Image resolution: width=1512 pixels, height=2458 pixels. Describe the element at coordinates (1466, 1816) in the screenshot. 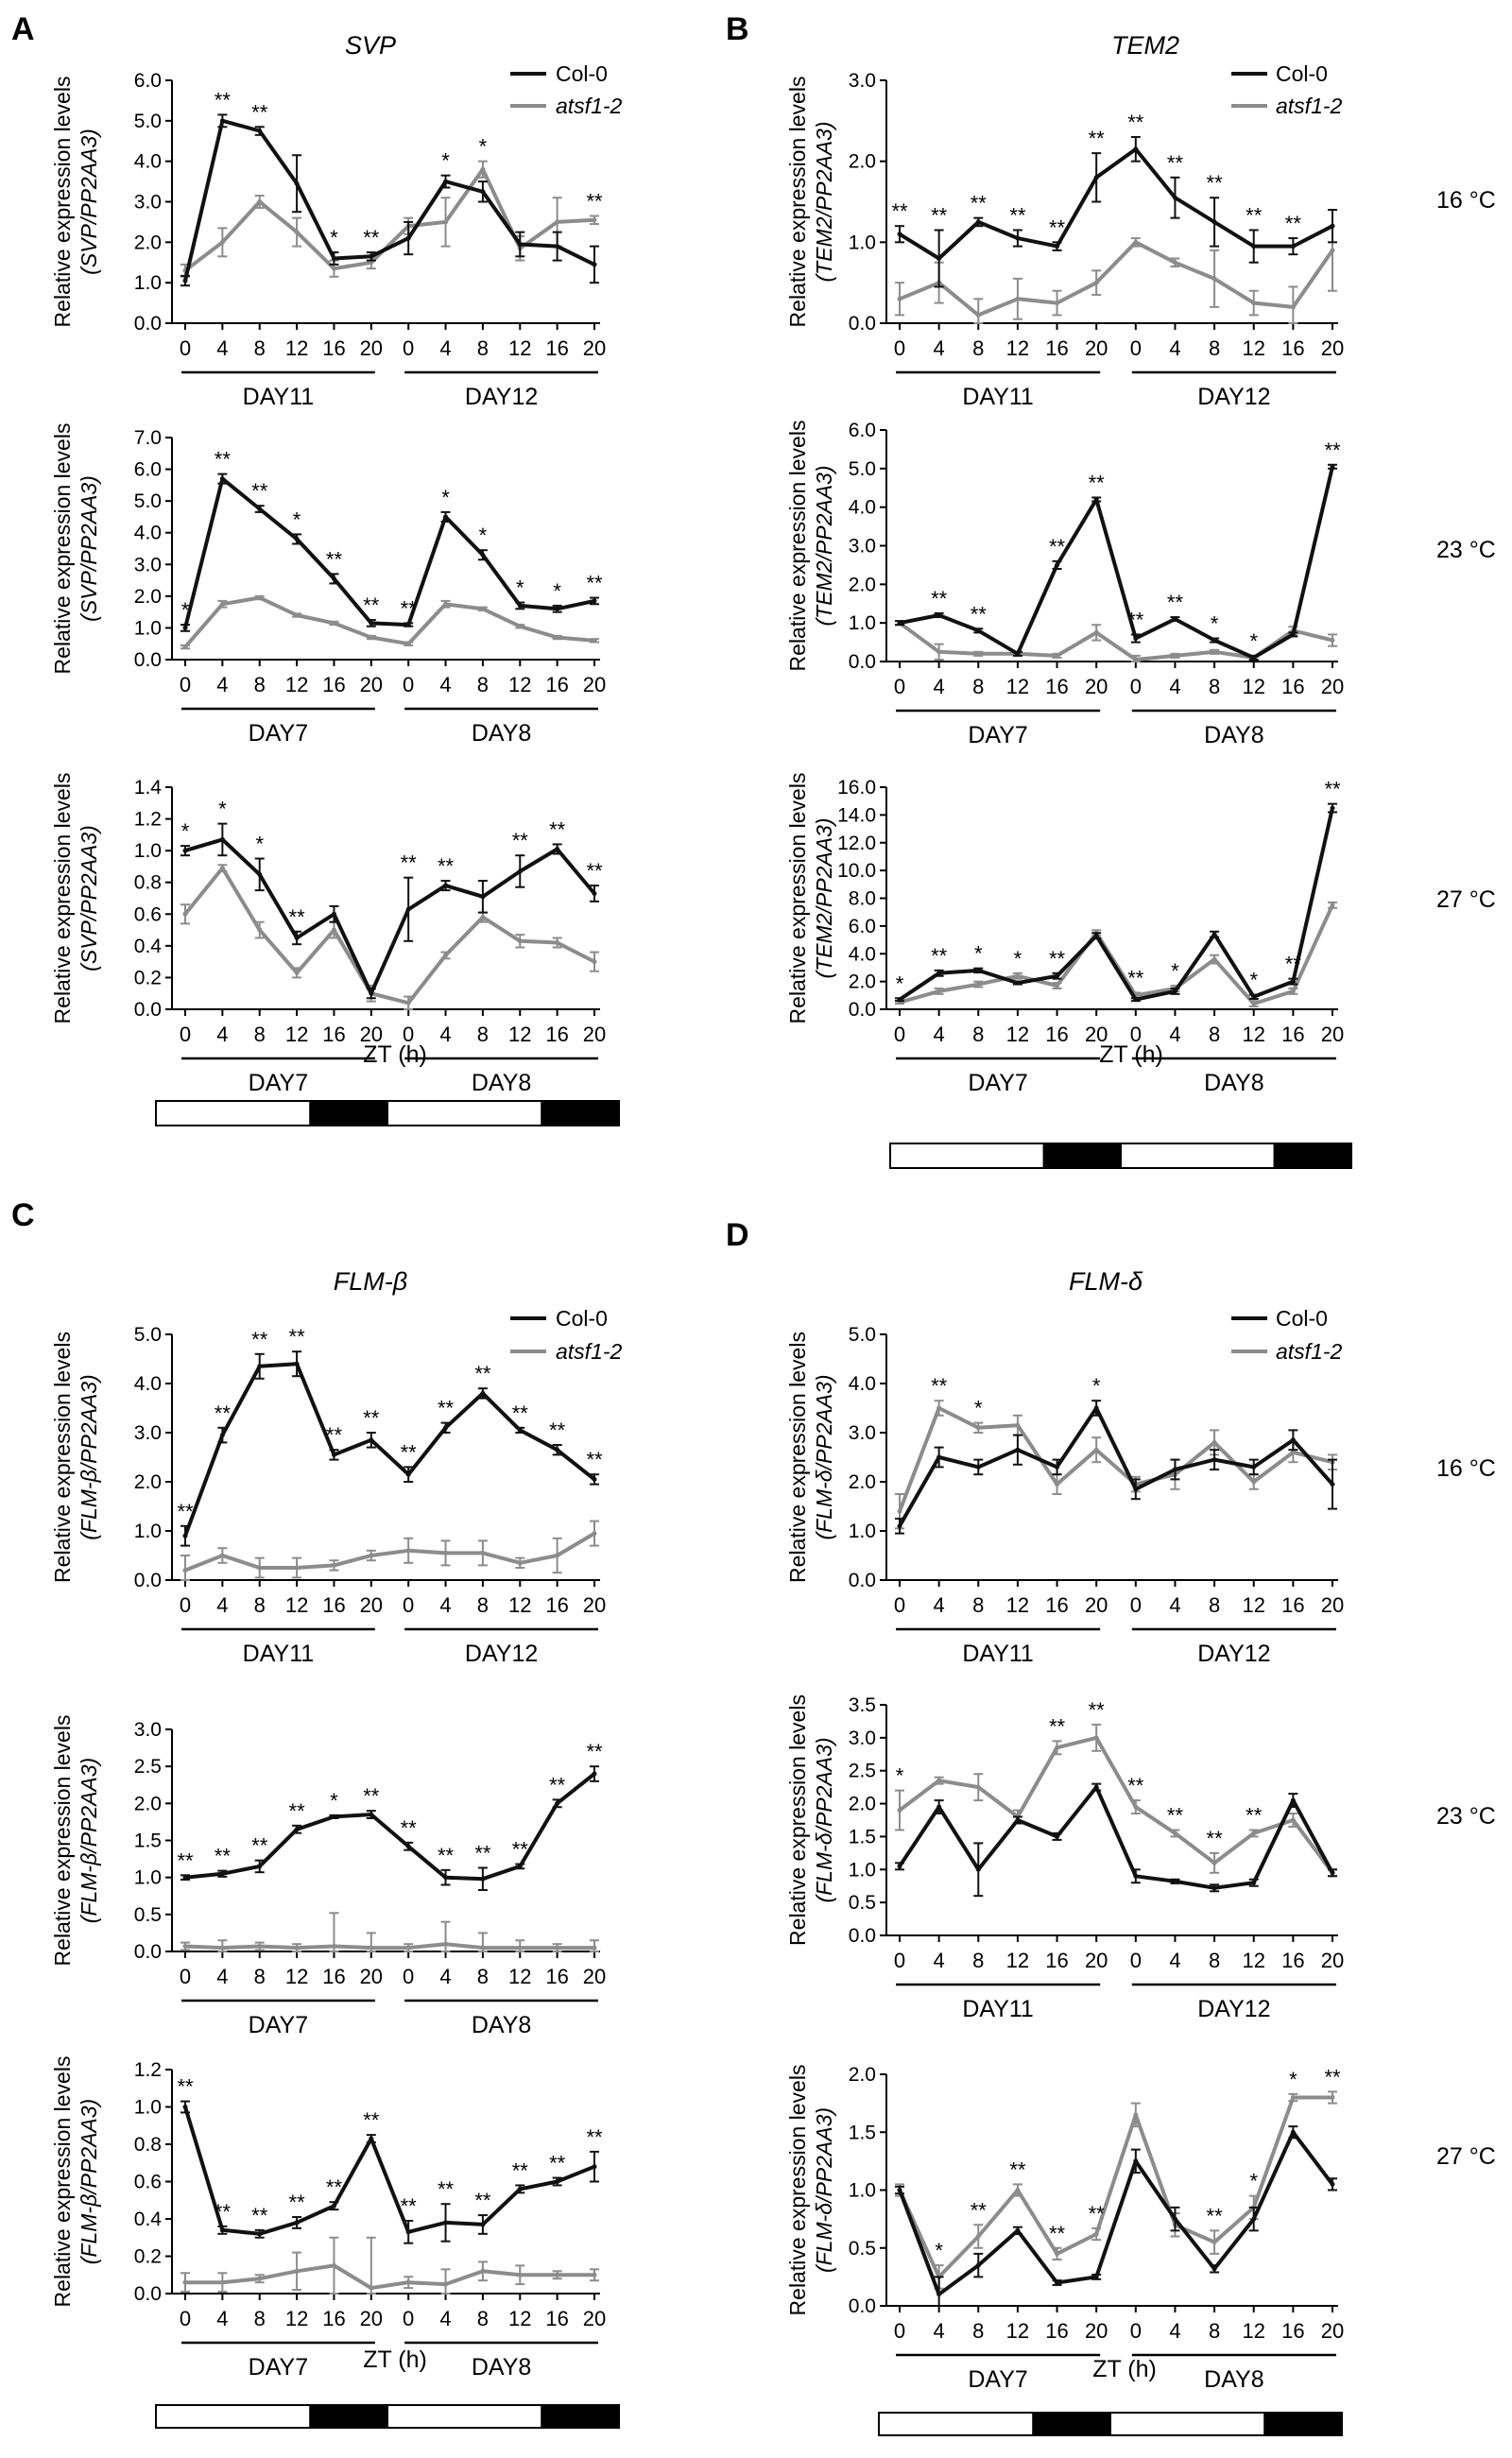

I see `temp-label-d2: 23 °C` at that location.